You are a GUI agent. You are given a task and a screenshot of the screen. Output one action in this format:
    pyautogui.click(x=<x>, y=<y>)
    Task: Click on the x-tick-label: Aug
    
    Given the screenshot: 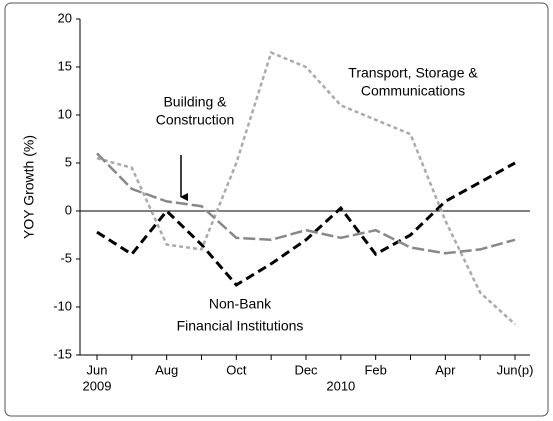 What is the action you would take?
    pyautogui.click(x=166, y=369)
    